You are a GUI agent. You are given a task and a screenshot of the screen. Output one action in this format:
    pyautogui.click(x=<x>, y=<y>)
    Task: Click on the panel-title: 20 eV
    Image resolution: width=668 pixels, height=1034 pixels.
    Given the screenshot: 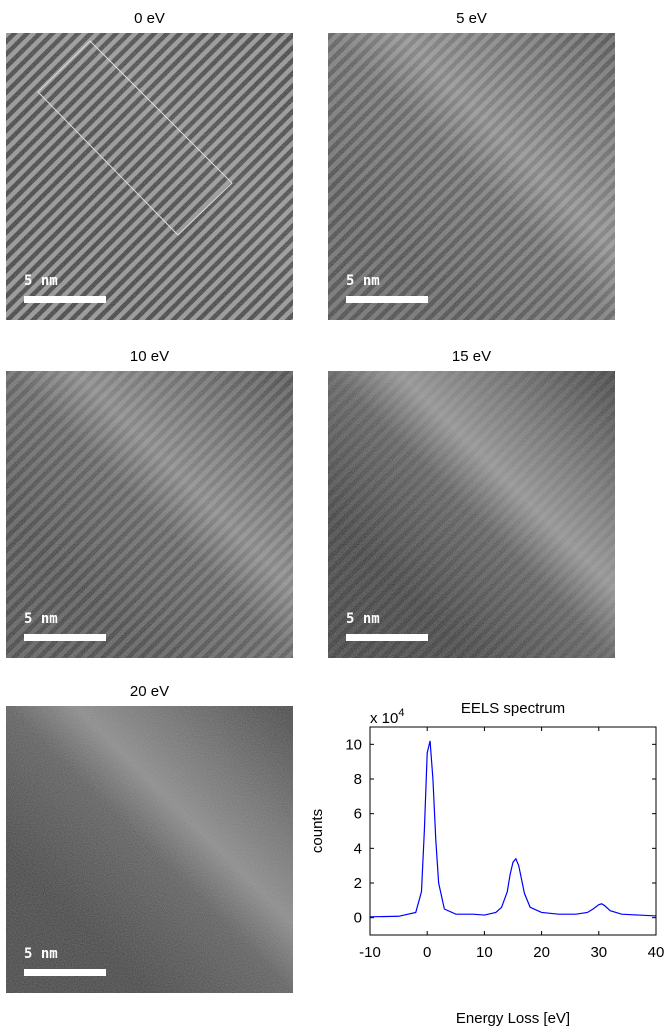 What is the action you would take?
    pyautogui.click(x=149, y=691)
    